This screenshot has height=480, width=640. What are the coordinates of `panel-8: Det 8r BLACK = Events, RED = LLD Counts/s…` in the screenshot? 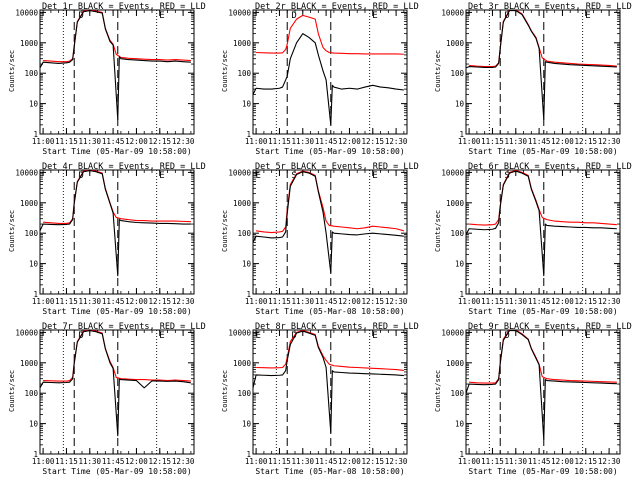 It's located at (320, 399).